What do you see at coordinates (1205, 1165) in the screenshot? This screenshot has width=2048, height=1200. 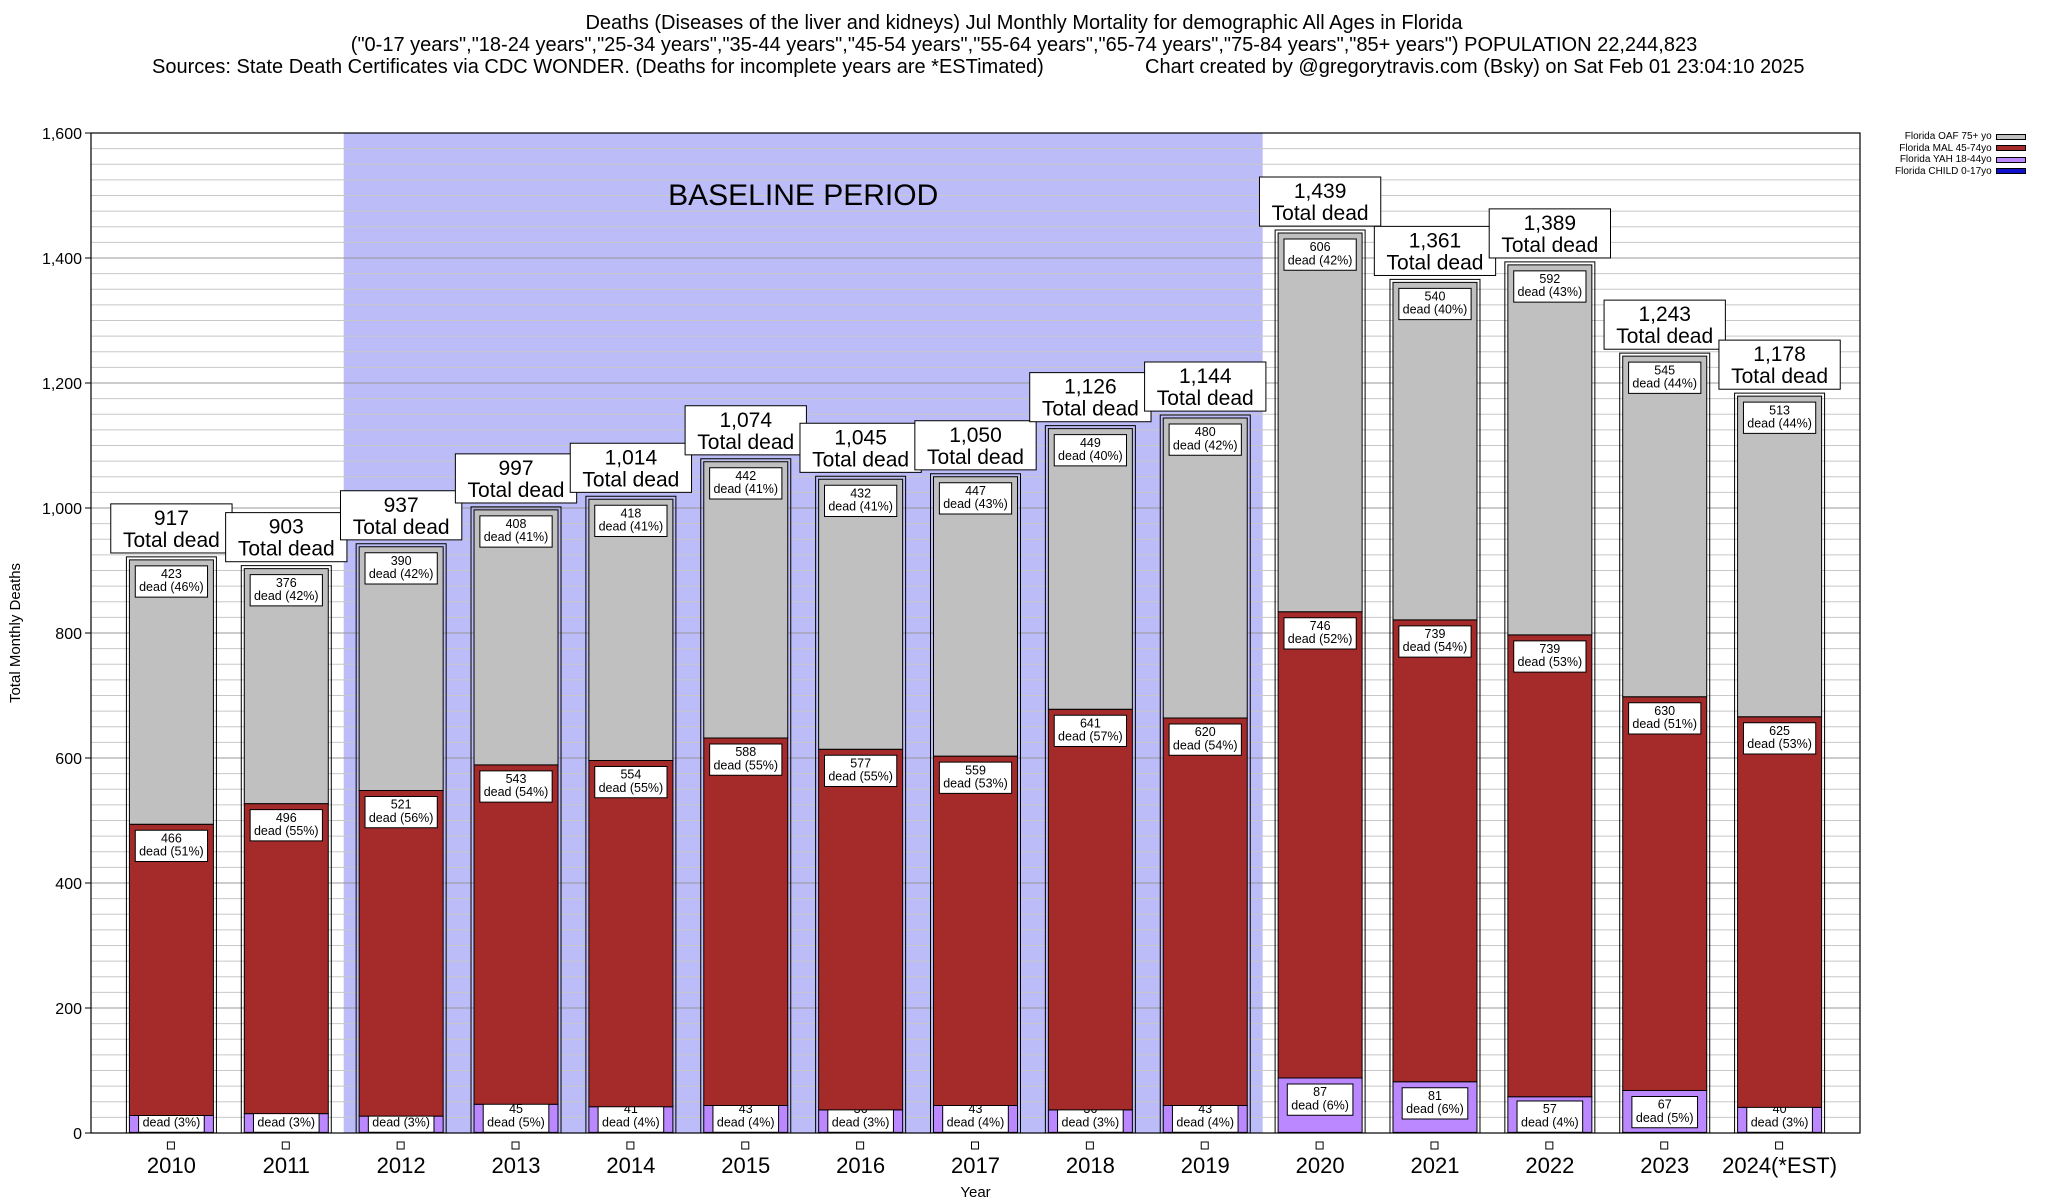 I see `x-tick-label: 2019` at bounding box center [1205, 1165].